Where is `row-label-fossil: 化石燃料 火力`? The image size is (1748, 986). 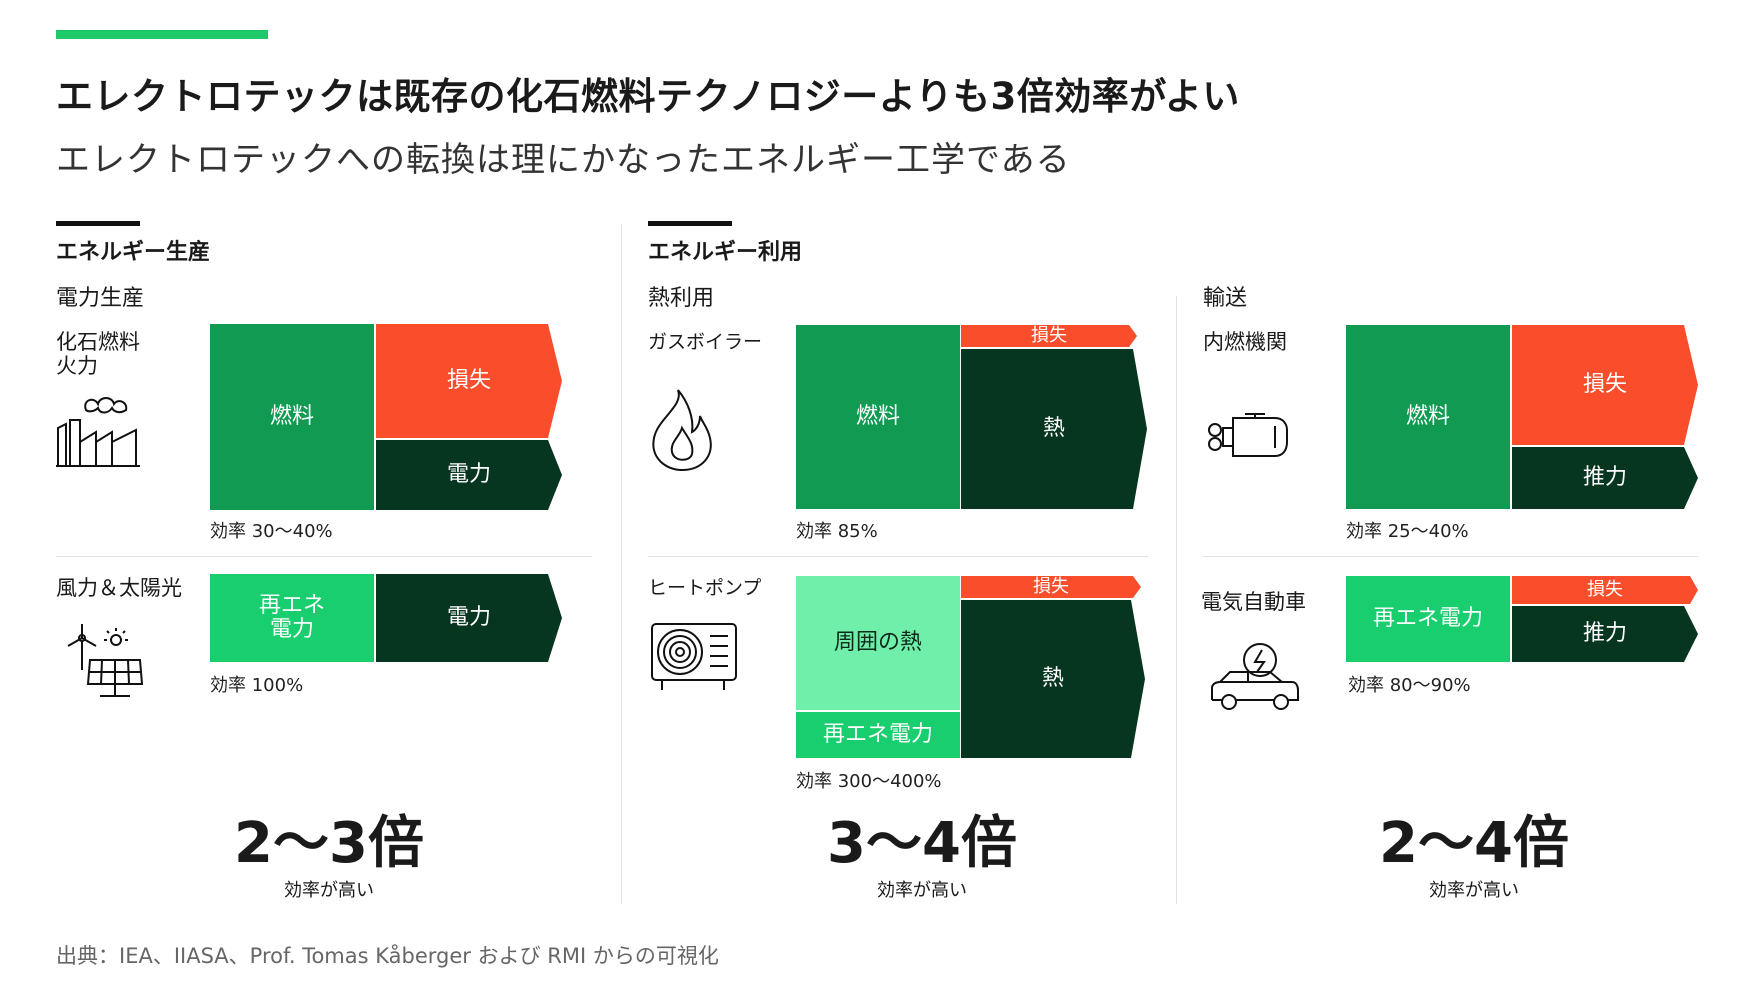 row-label-fossil: 化石燃料 火力 is located at coordinates (98, 354).